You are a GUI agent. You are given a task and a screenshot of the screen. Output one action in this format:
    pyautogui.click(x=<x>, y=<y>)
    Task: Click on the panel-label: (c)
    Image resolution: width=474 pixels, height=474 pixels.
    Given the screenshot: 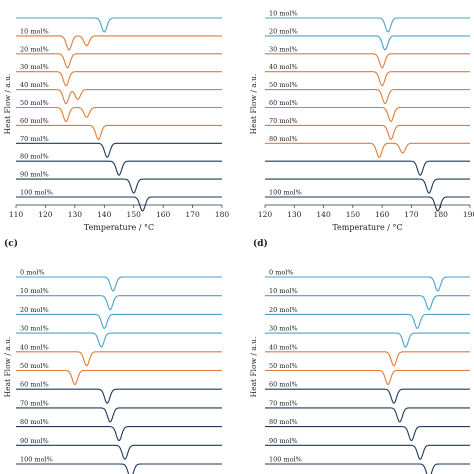 What is the action you would take?
    pyautogui.click(x=11, y=243)
    